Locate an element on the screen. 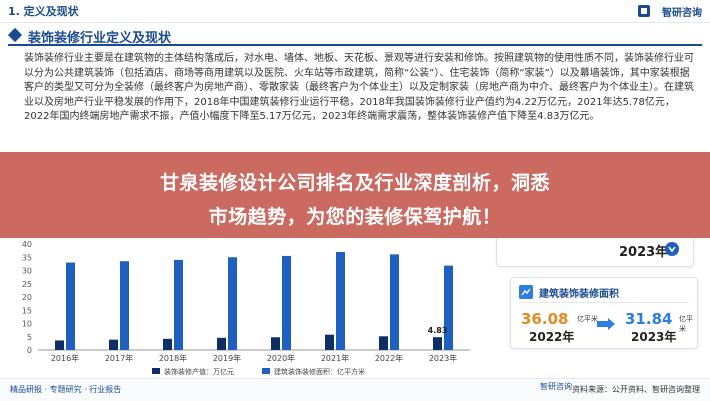 The image size is (710, 401). x-tick-label: 2018年 is located at coordinates (173, 358).